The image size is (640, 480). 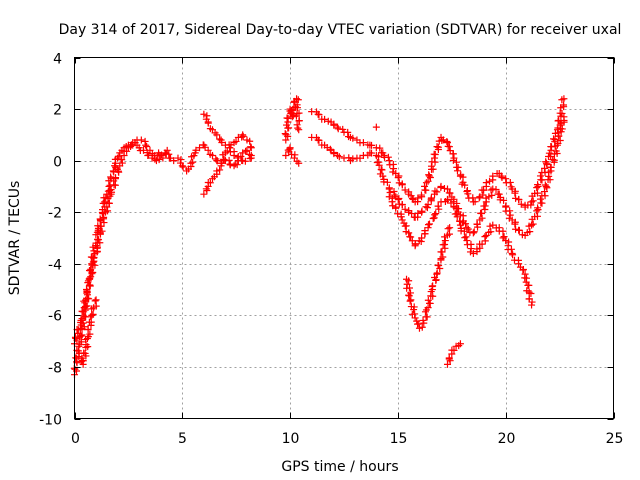 I want to click on x-tick-label: 0, so click(x=75, y=439).